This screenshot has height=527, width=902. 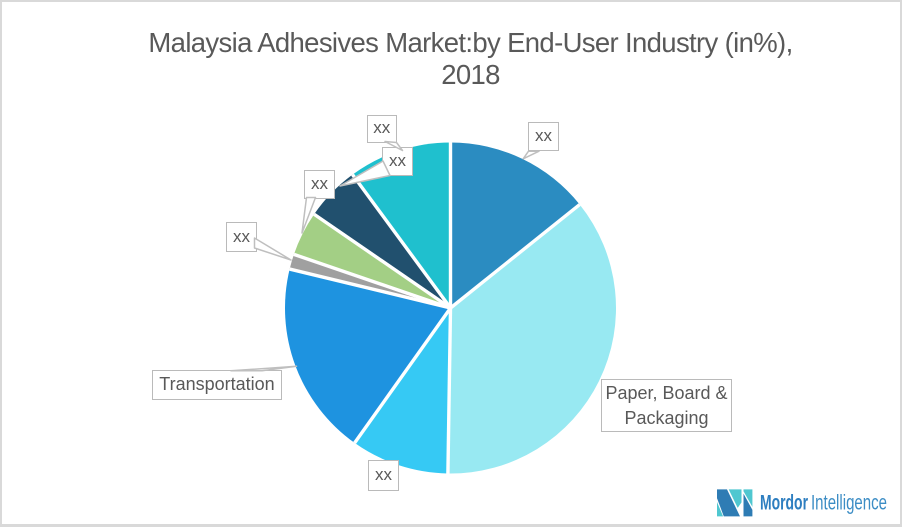 I want to click on svg-text: Intelligence, so click(x=849, y=503).